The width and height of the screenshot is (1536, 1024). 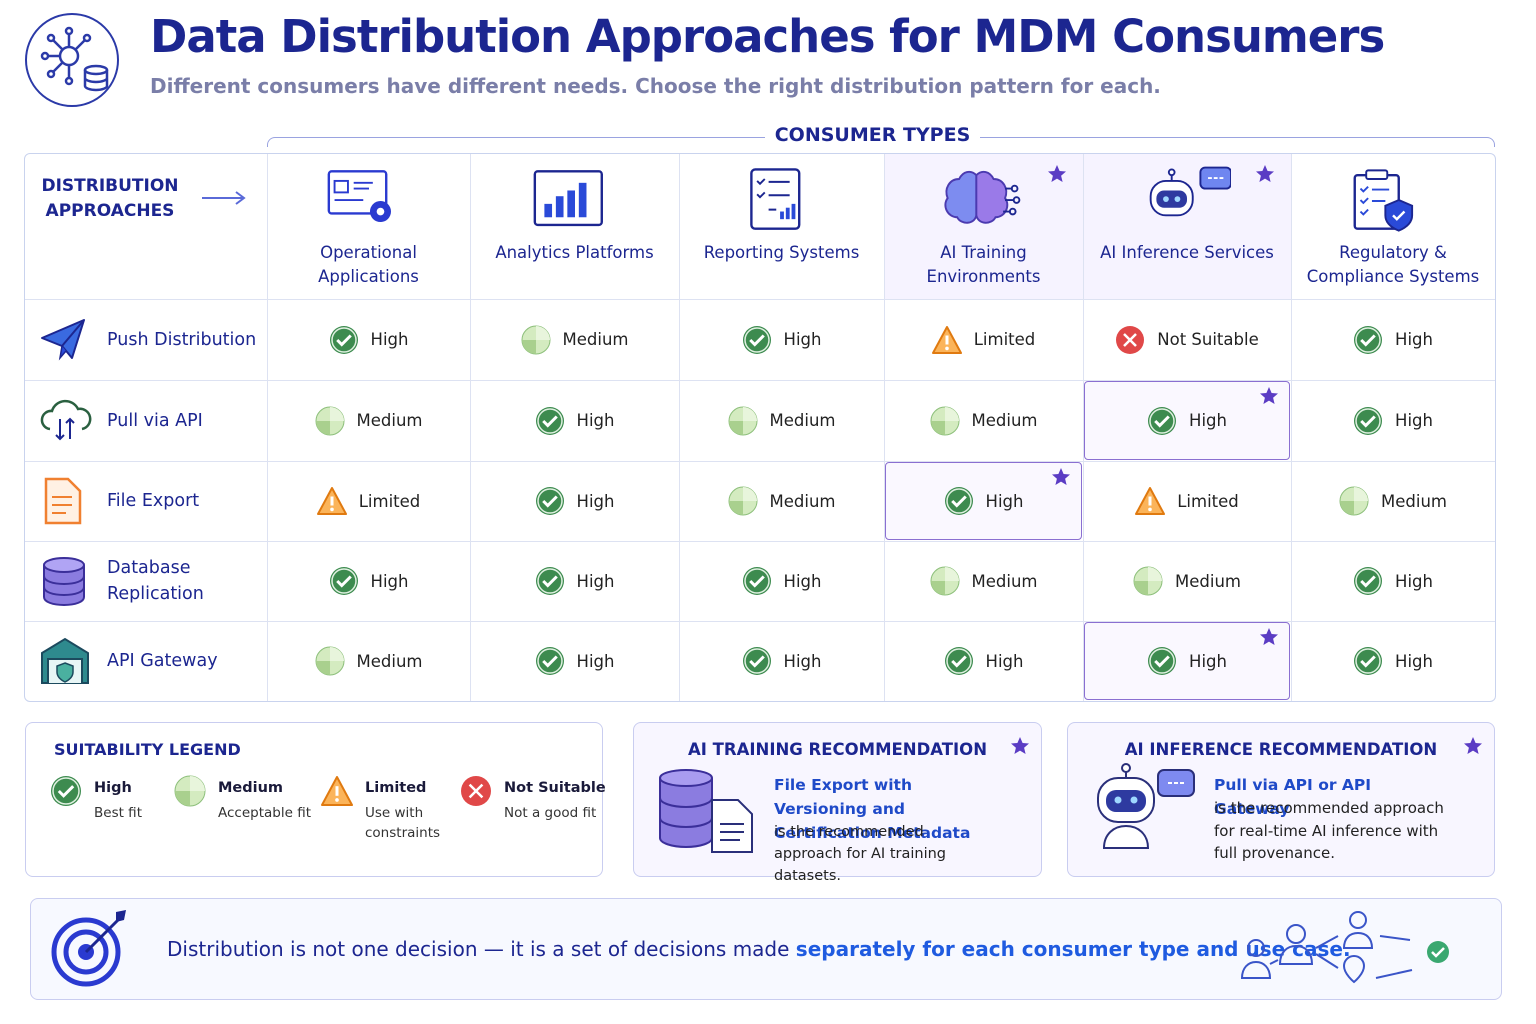 I want to click on row-header-label: DISTRIBUTION APPROACHES, so click(x=110, y=198).